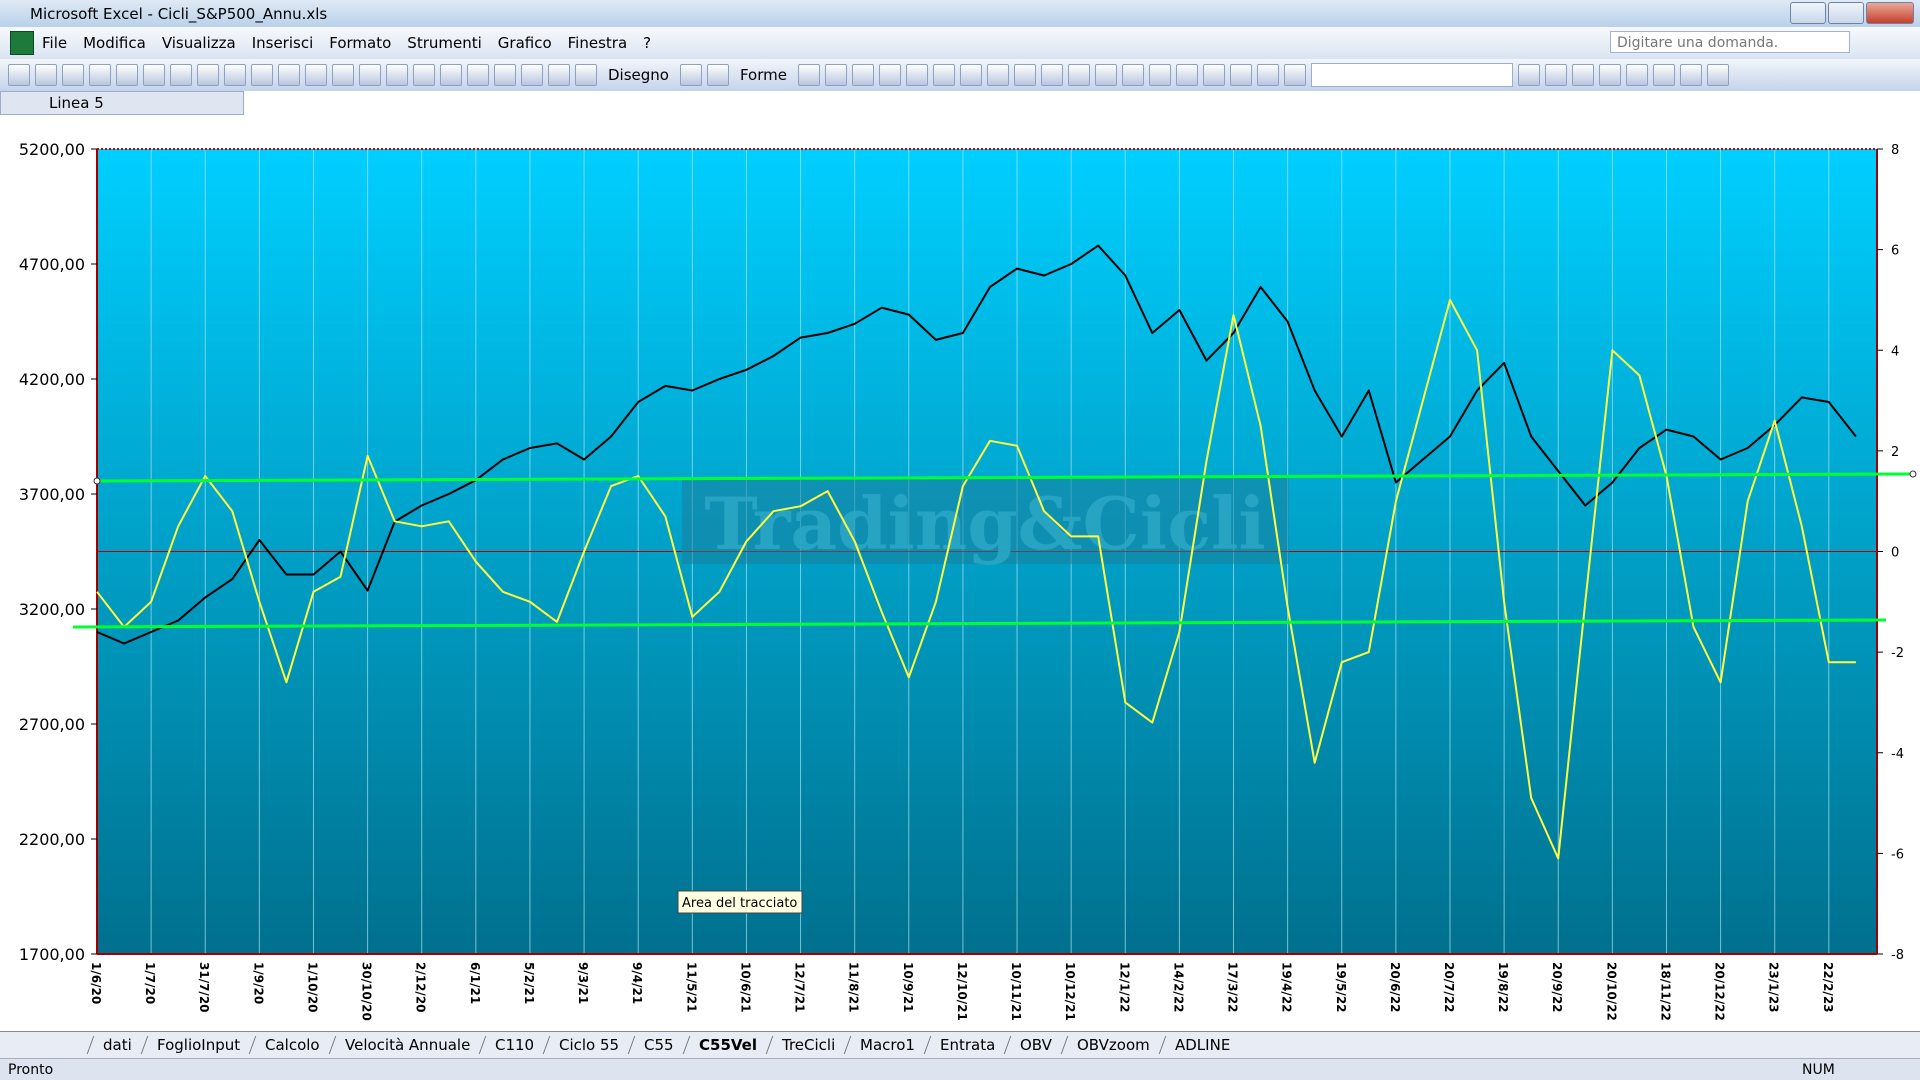 Image resolution: width=1920 pixels, height=1080 pixels. What do you see at coordinates (96, 983) in the screenshot?
I see `x-tick-label: 1/6/20` at bounding box center [96, 983].